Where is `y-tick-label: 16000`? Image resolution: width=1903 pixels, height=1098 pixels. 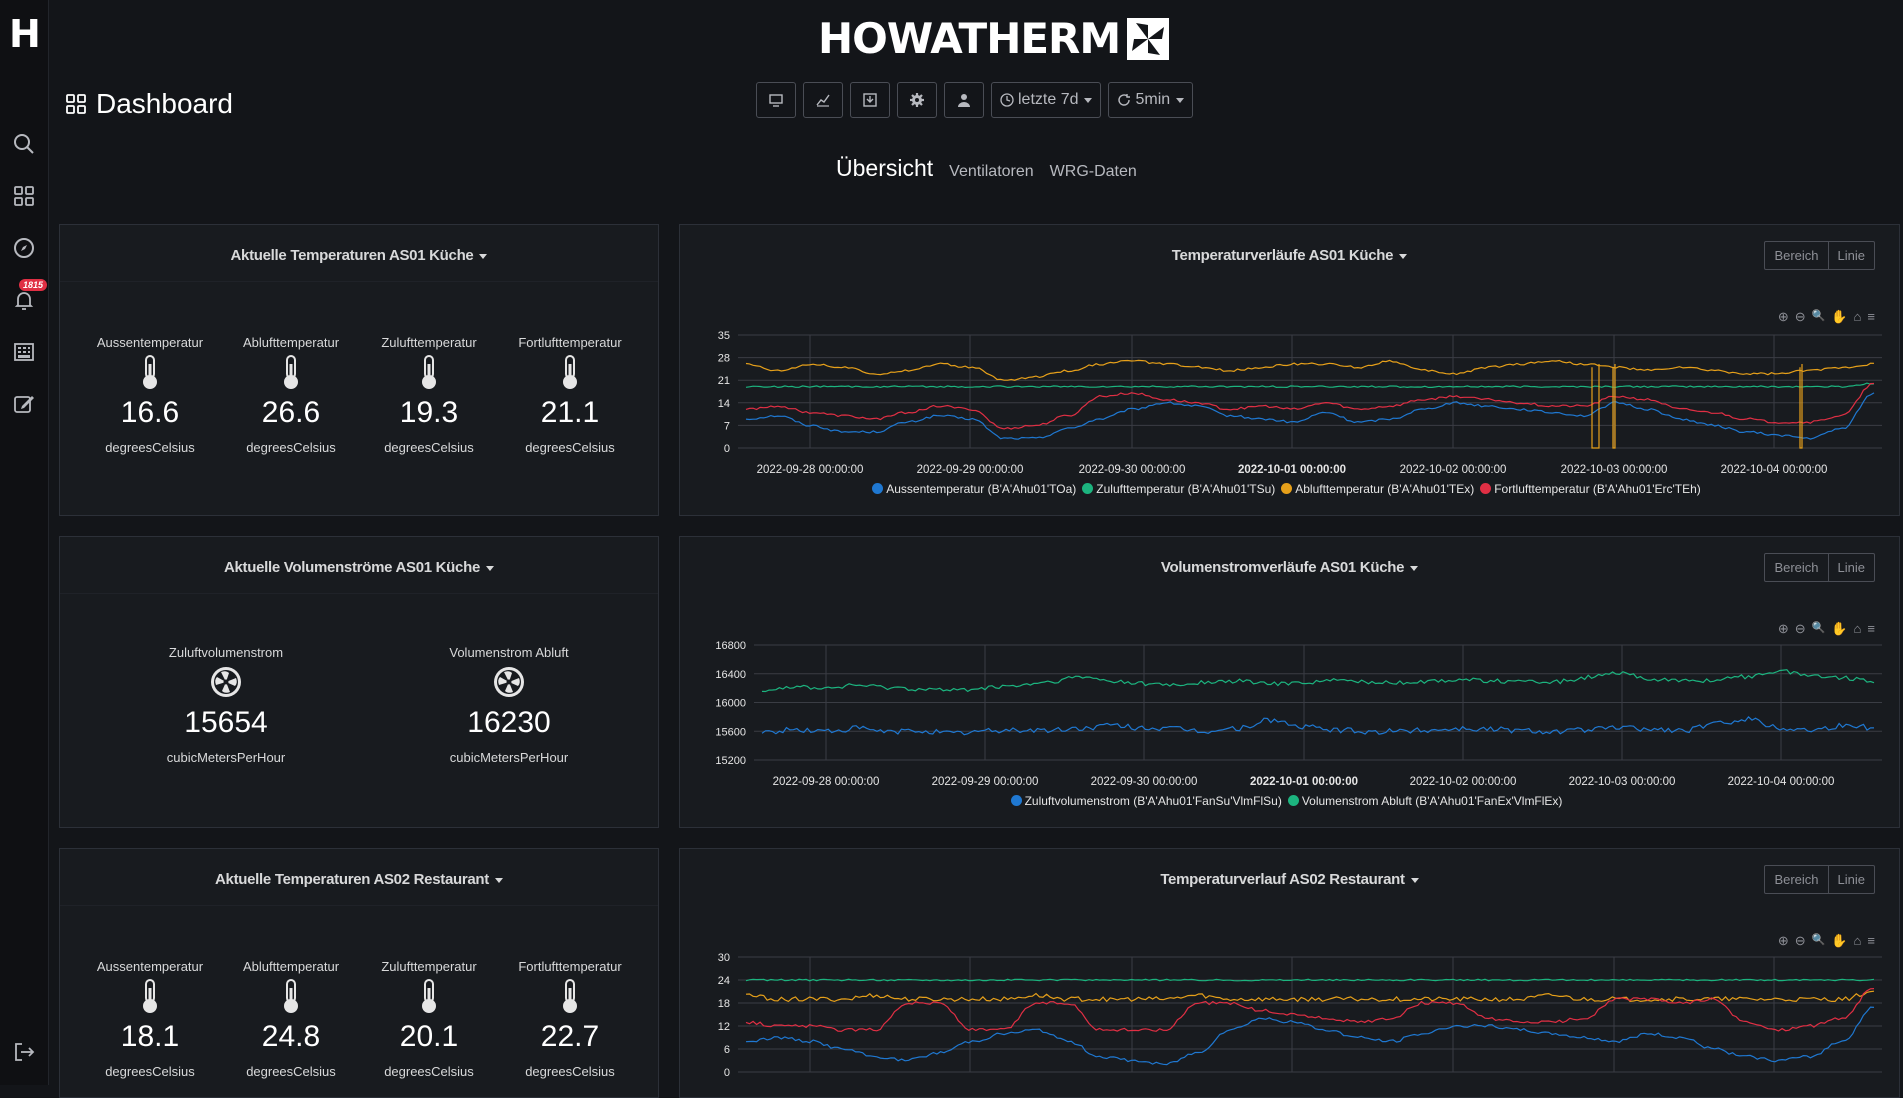
y-tick-label: 16000 is located at coordinates (730, 704).